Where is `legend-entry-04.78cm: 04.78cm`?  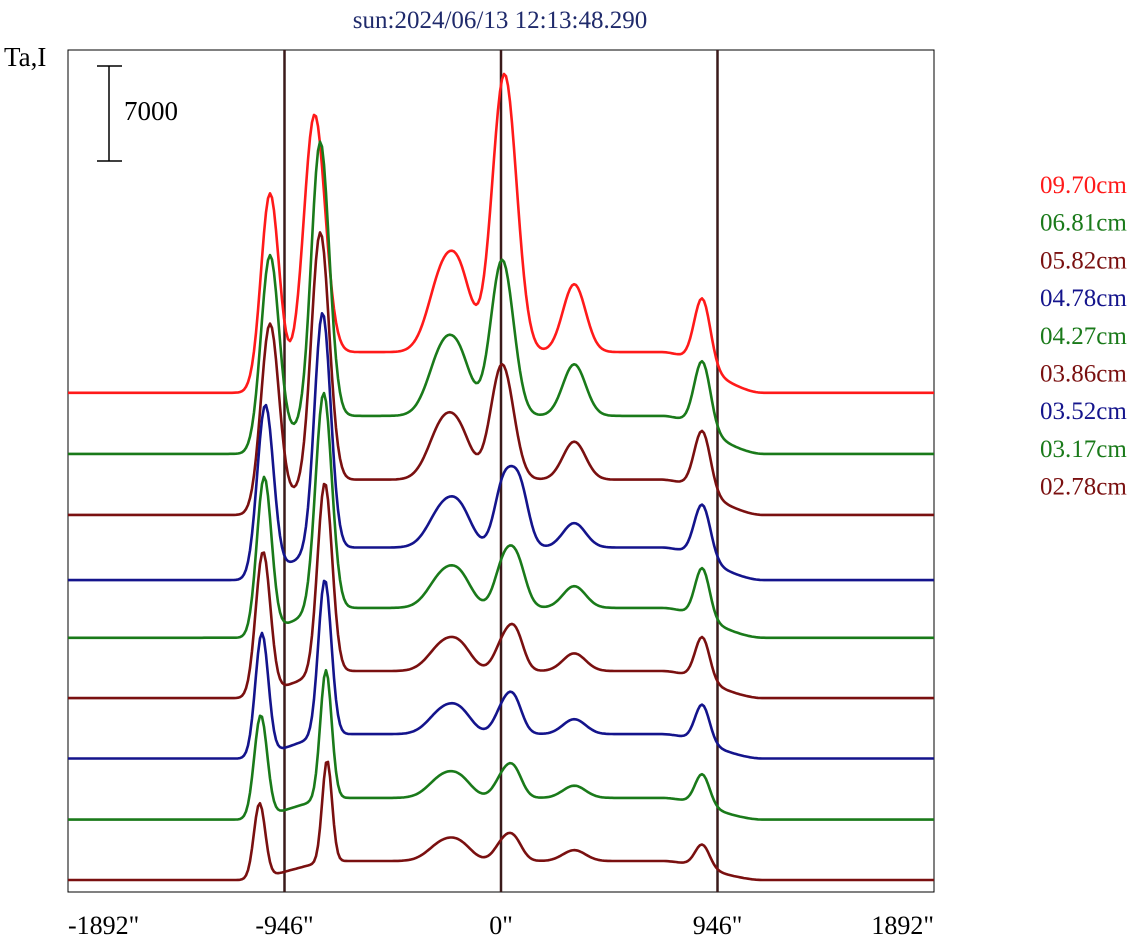
legend-entry-04.78cm: 04.78cm is located at coordinates (1083, 298).